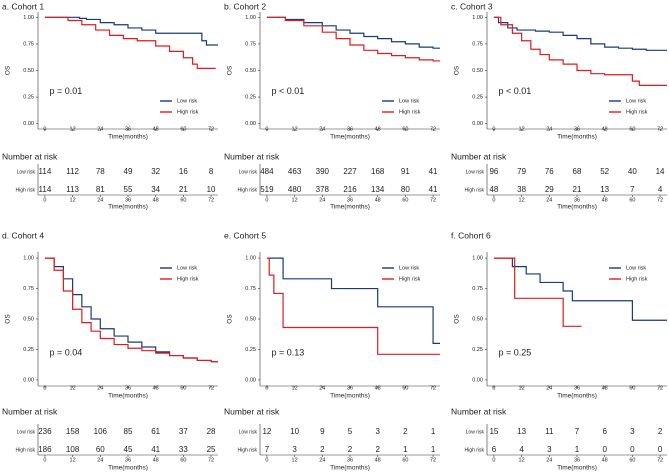 This screenshot has width=669, height=476. I want to click on risk-count: 38, so click(521, 189).